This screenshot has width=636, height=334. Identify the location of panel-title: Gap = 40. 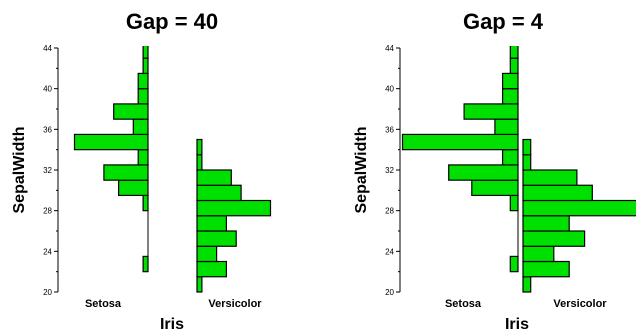
(172, 21).